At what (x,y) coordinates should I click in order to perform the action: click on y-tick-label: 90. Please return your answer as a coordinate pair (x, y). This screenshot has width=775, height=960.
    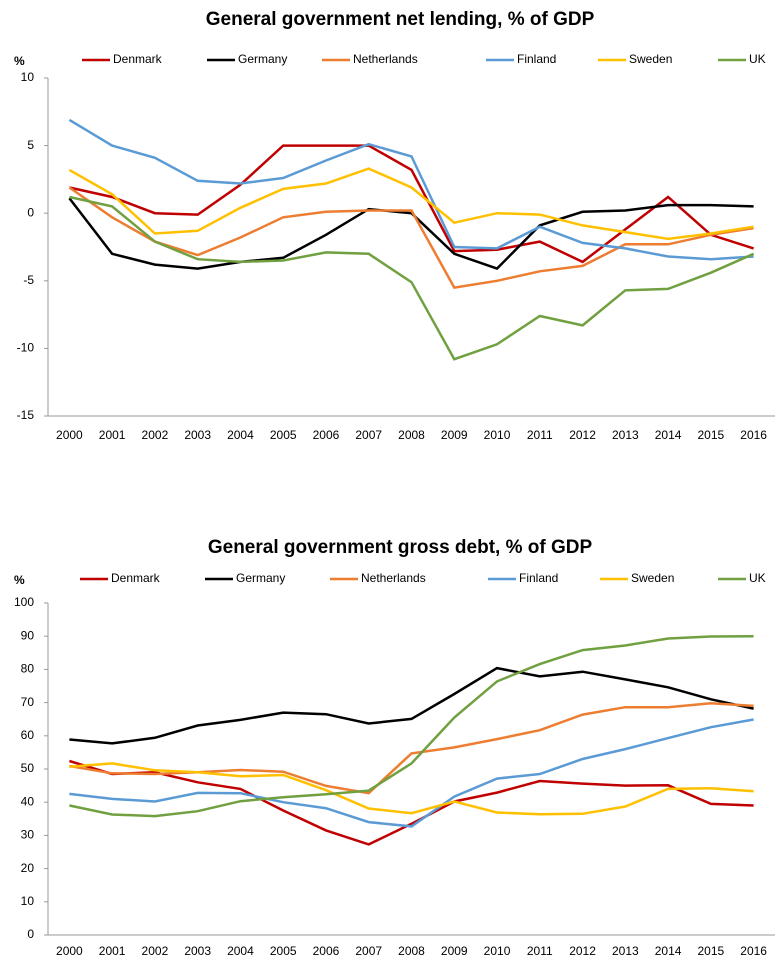
    Looking at the image, I should click on (28, 635).